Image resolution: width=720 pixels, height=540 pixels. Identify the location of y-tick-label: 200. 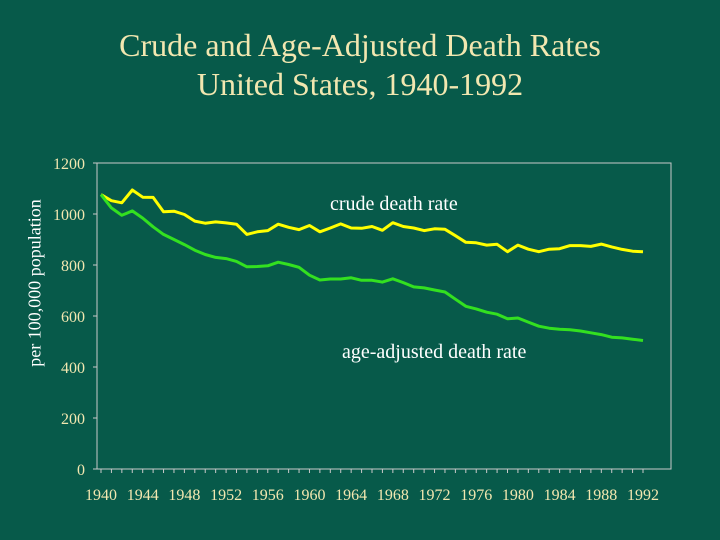
(73, 419).